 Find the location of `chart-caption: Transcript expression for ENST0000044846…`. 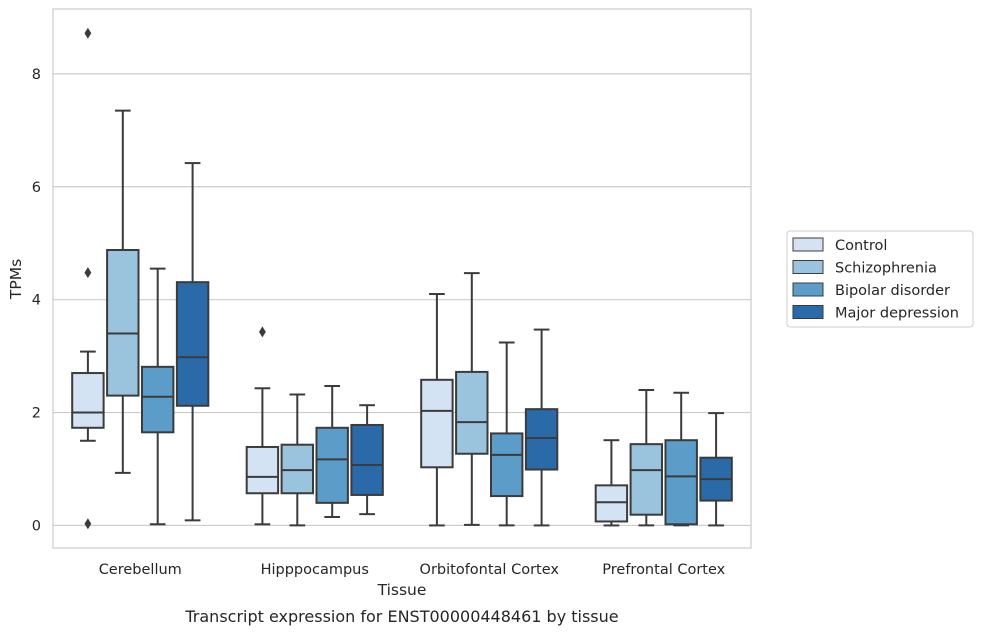

chart-caption: Transcript expression for ENST0000044846… is located at coordinates (401, 616).